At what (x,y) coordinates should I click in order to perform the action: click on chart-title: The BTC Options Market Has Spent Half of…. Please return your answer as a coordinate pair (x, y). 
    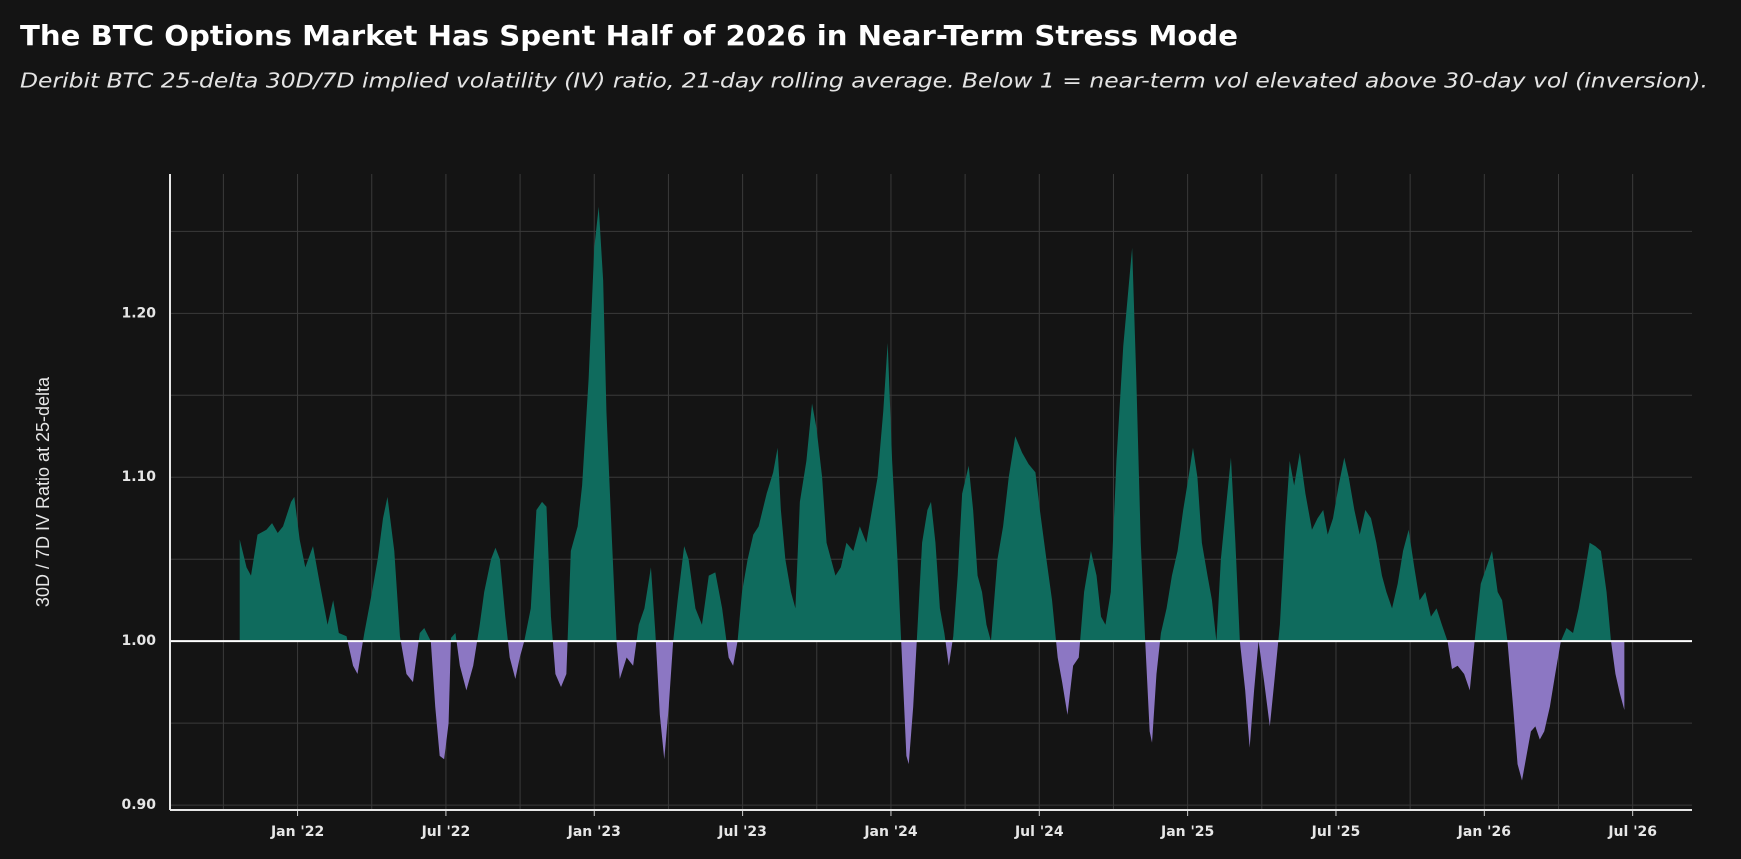
    Looking at the image, I should click on (629, 35).